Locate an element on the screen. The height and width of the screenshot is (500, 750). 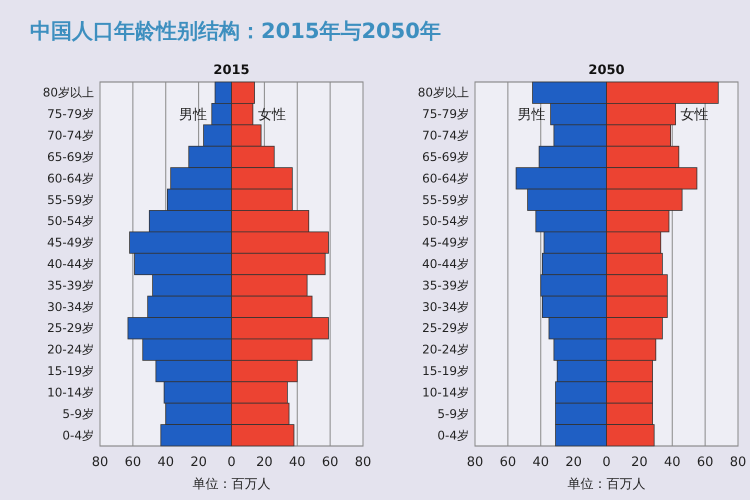
chart-subtitle: 2050 is located at coordinates (606, 70).